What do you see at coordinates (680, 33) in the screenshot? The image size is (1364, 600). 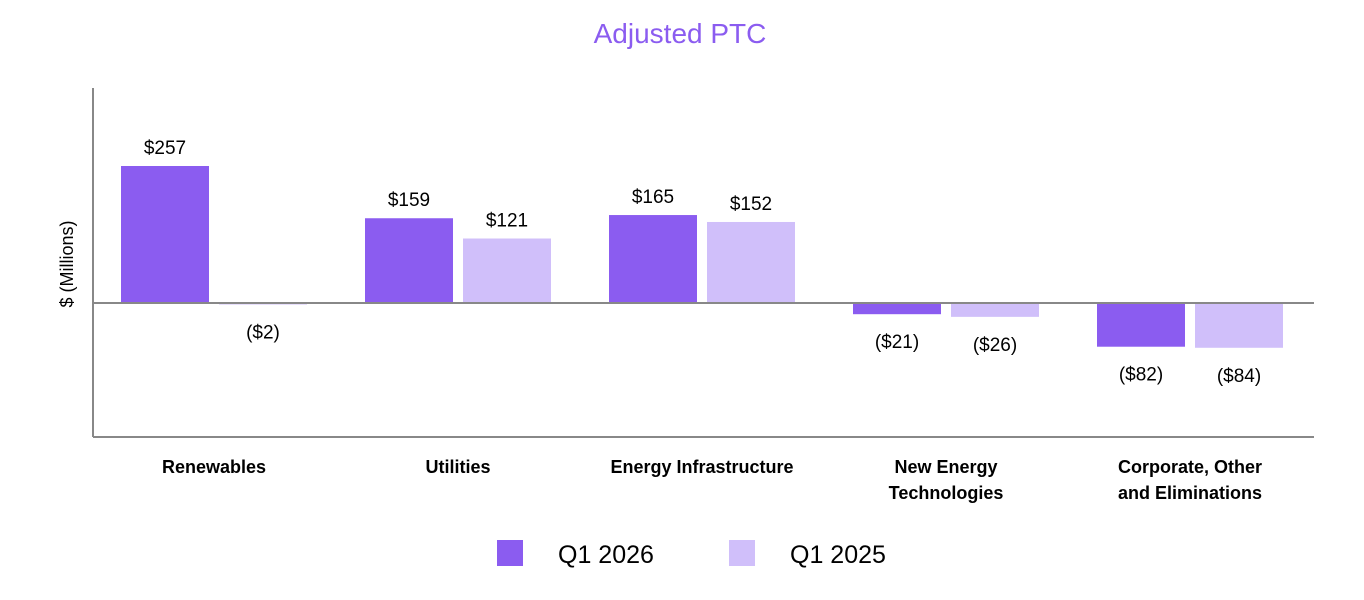 I see `chart-title: Adjusted PTC` at bounding box center [680, 33].